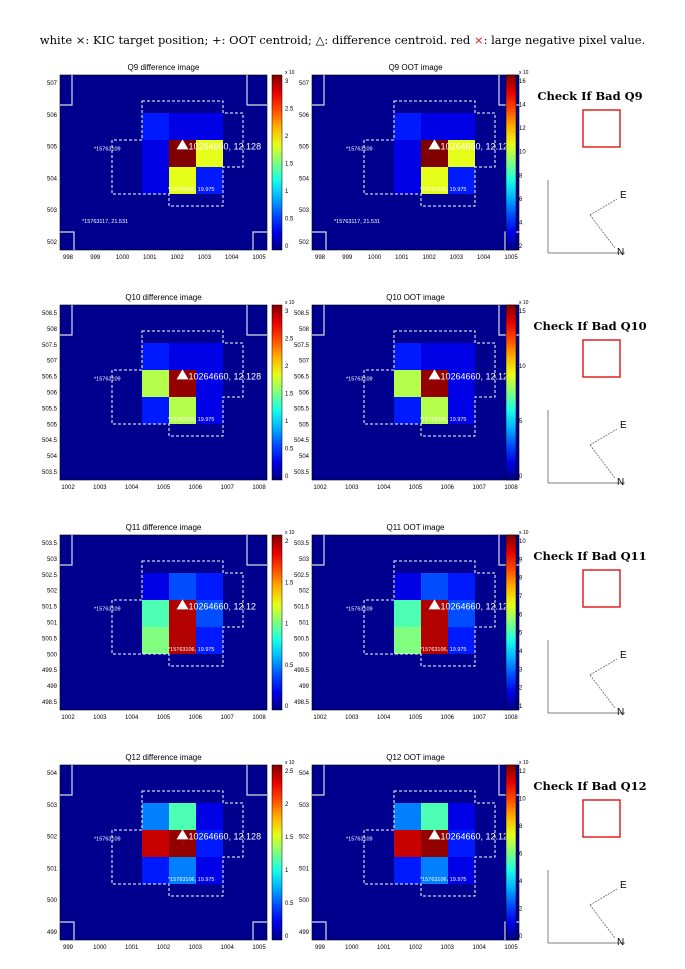  I want to click on x-tick-label: 999, so click(68, 948).